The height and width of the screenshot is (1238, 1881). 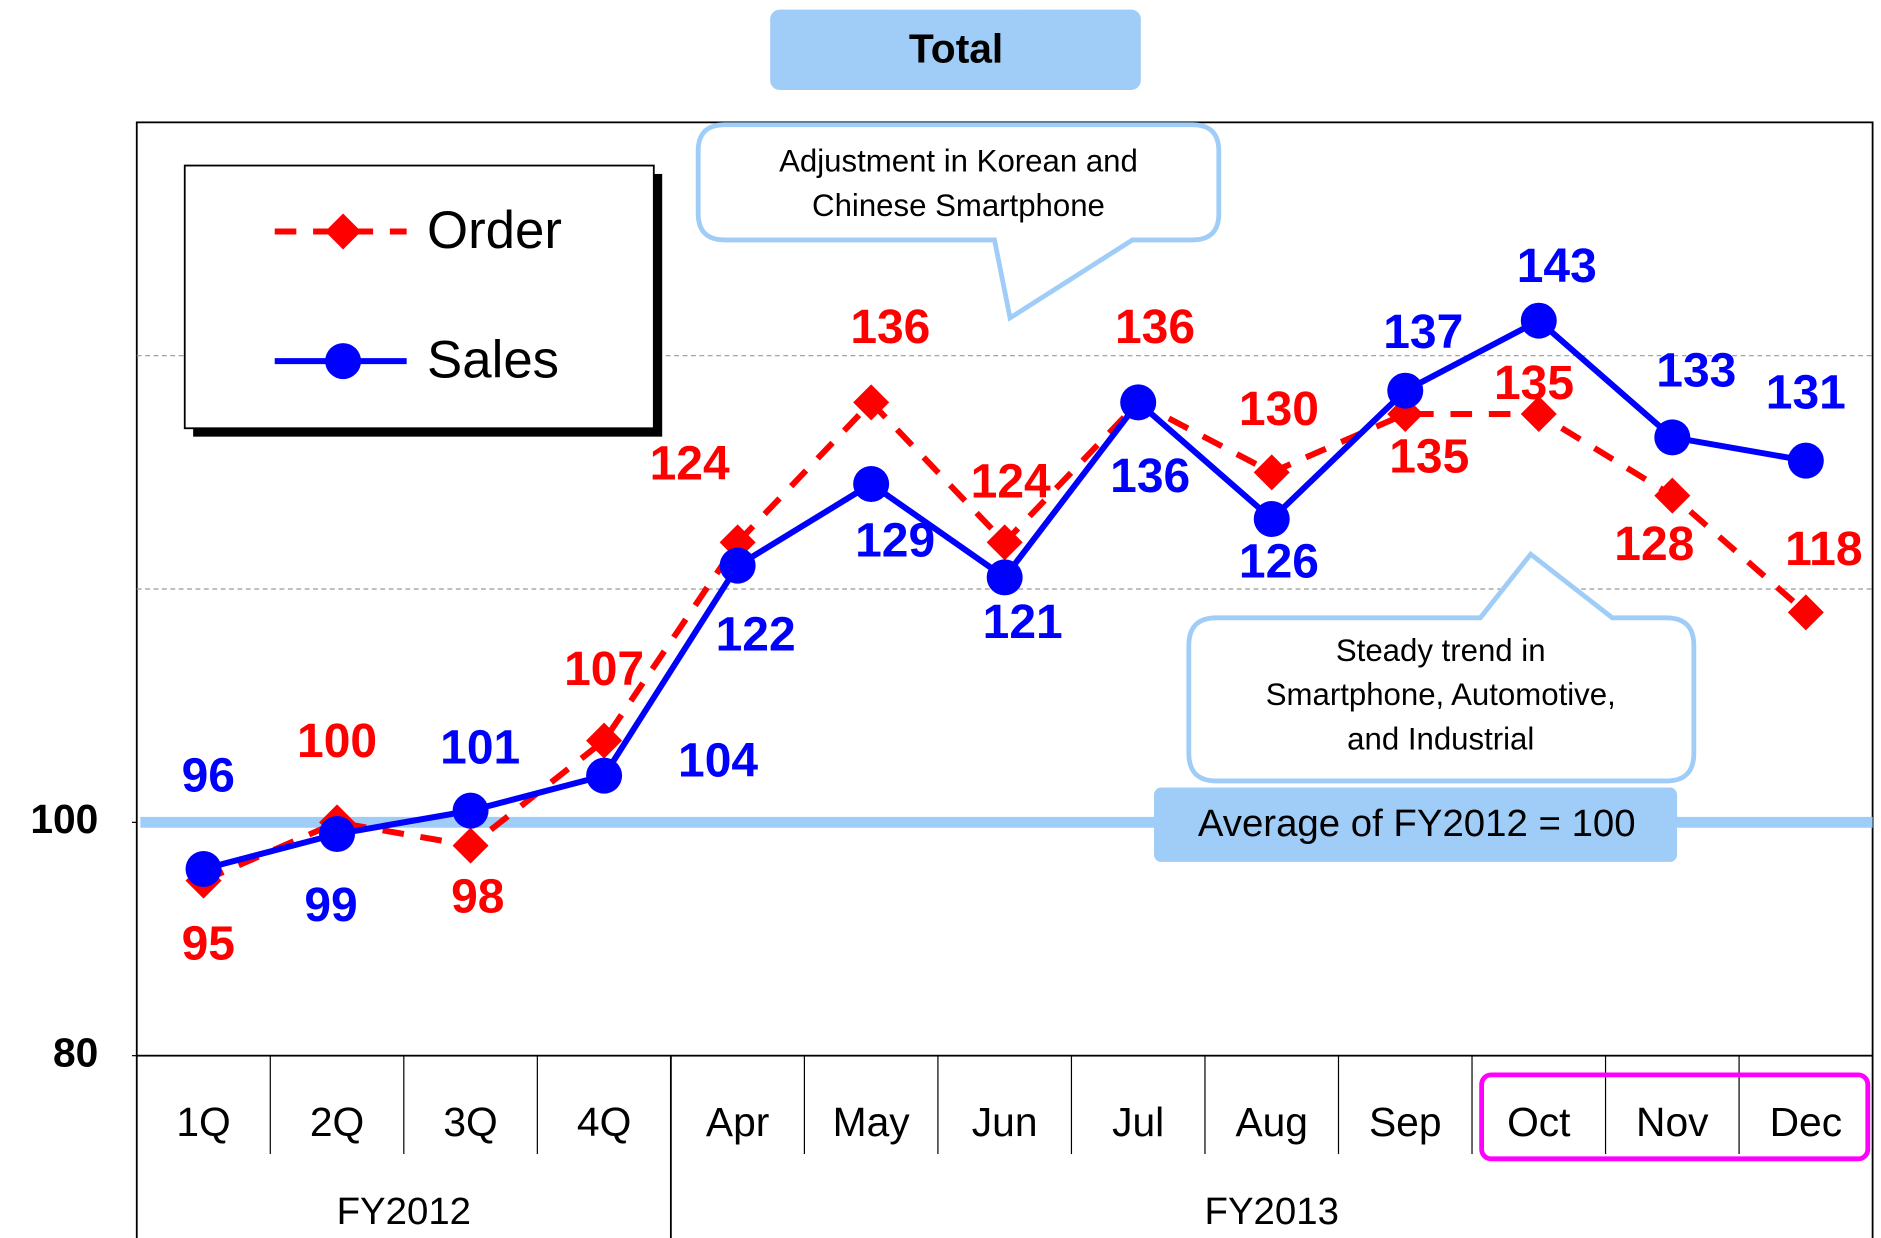 I want to click on x-tick-label: Dec, so click(x=1806, y=1122).